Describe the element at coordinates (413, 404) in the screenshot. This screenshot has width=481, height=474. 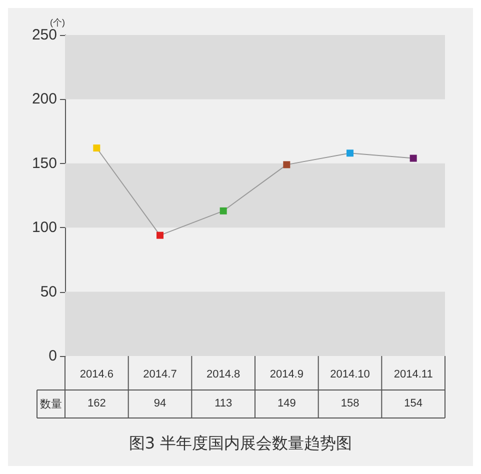
I see `data-label: 154` at that location.